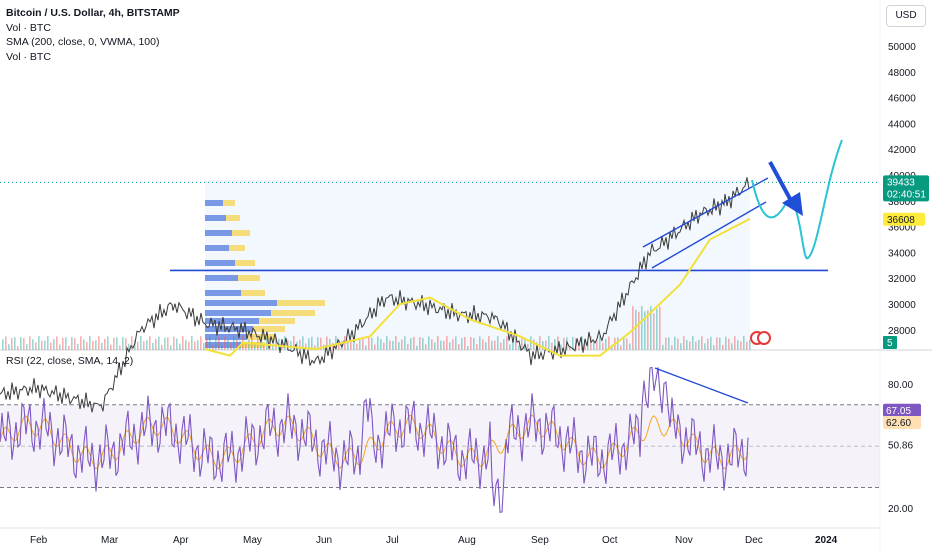  What do you see at coordinates (392, 540) in the screenshot?
I see `time-tick-label: Jul` at bounding box center [392, 540].